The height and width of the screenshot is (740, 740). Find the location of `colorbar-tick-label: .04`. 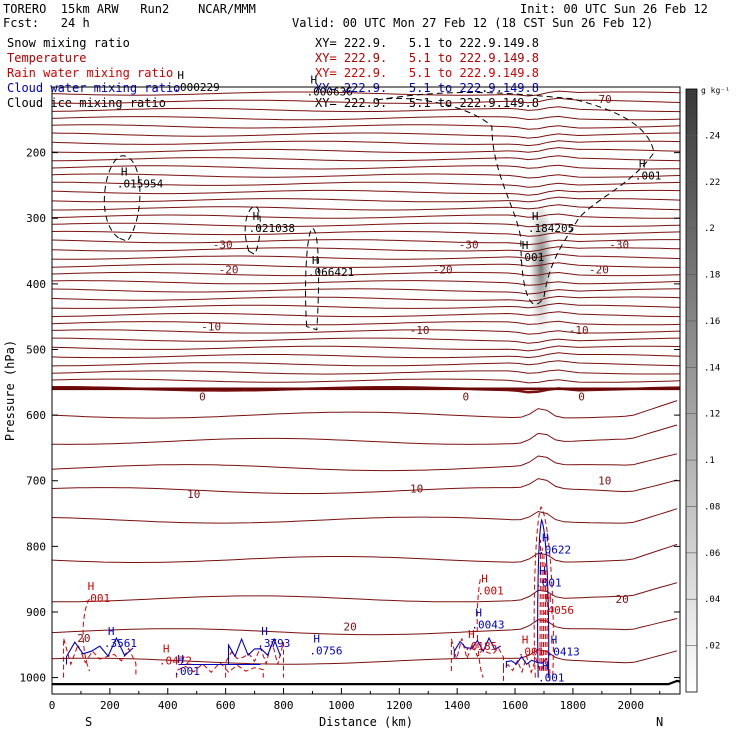

colorbar-tick-label: .04 is located at coordinates (712, 600).